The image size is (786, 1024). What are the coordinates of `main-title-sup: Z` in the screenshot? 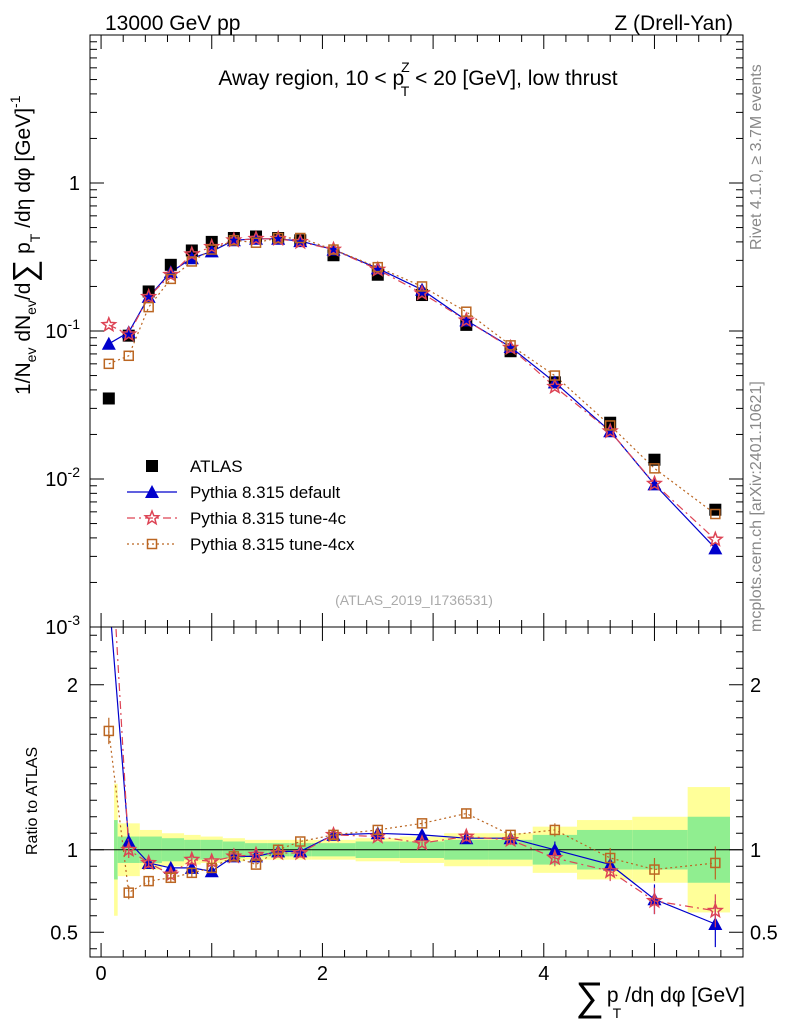 It's located at (405, 67).